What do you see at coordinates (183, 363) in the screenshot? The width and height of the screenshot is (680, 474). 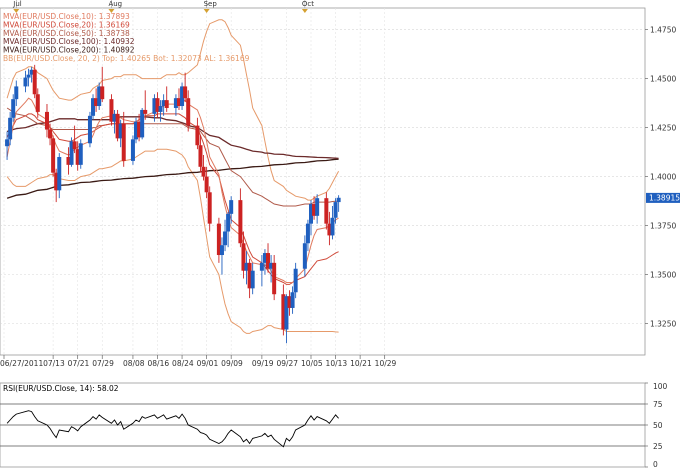 I see `date-tick-label: 08/24` at bounding box center [183, 363].